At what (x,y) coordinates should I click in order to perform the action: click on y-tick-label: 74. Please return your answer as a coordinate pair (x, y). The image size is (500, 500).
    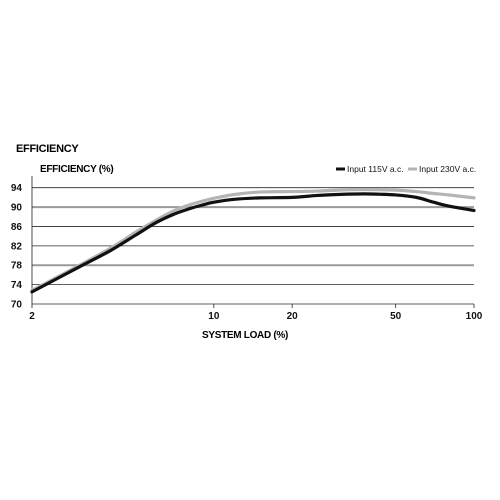
    Looking at the image, I should click on (17, 285).